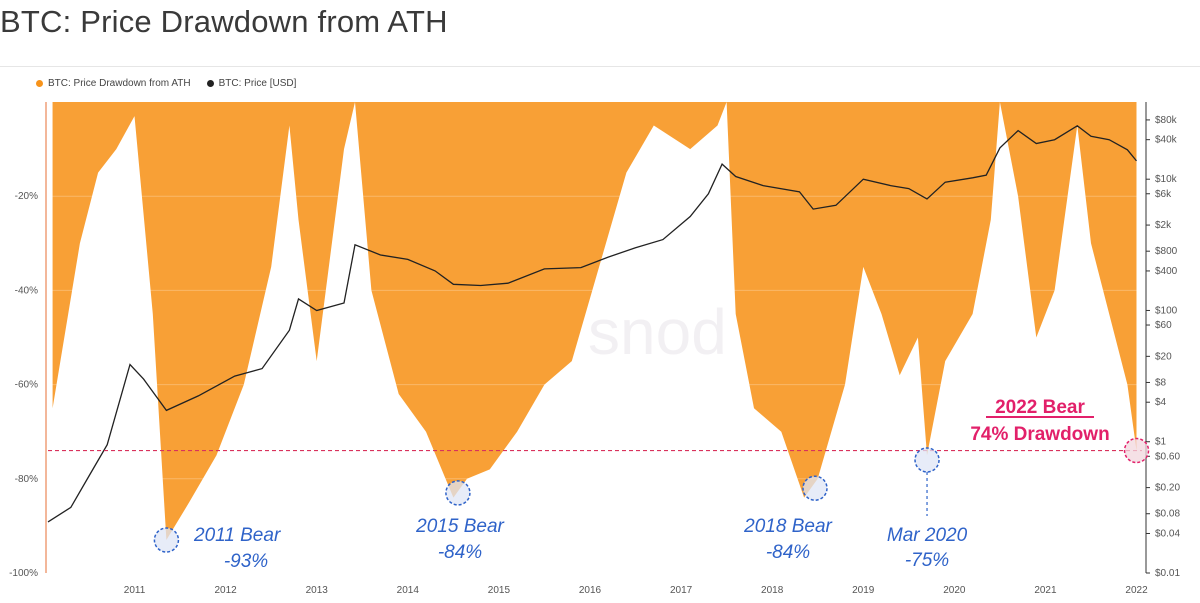  What do you see at coordinates (1167, 573) in the screenshot?
I see `y-right-tick-label: $0.01` at bounding box center [1167, 573].